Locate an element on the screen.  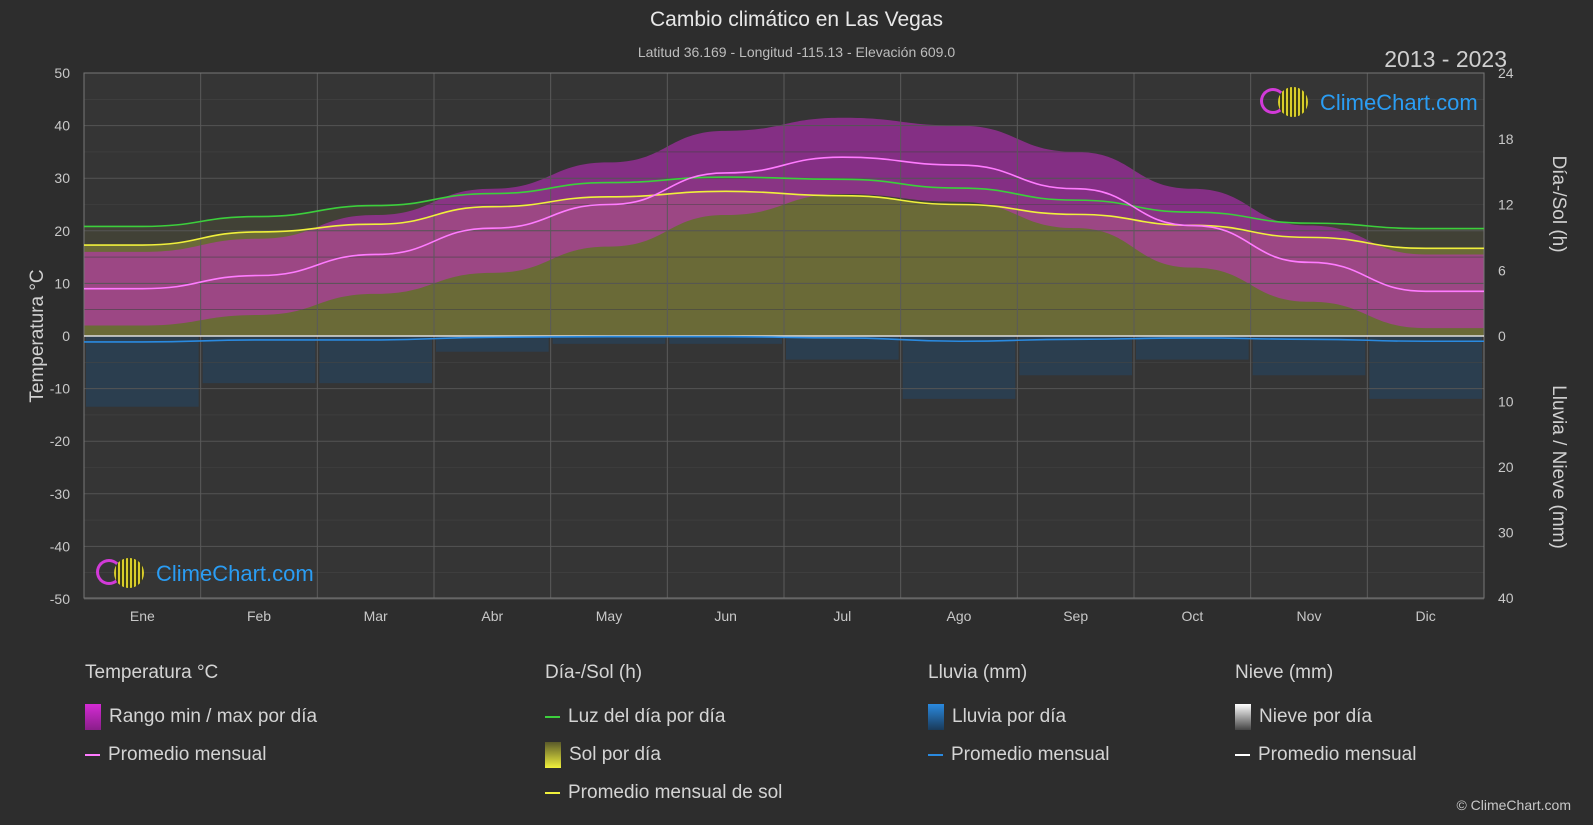
y-left-tick: 50 is located at coordinates (62, 73).